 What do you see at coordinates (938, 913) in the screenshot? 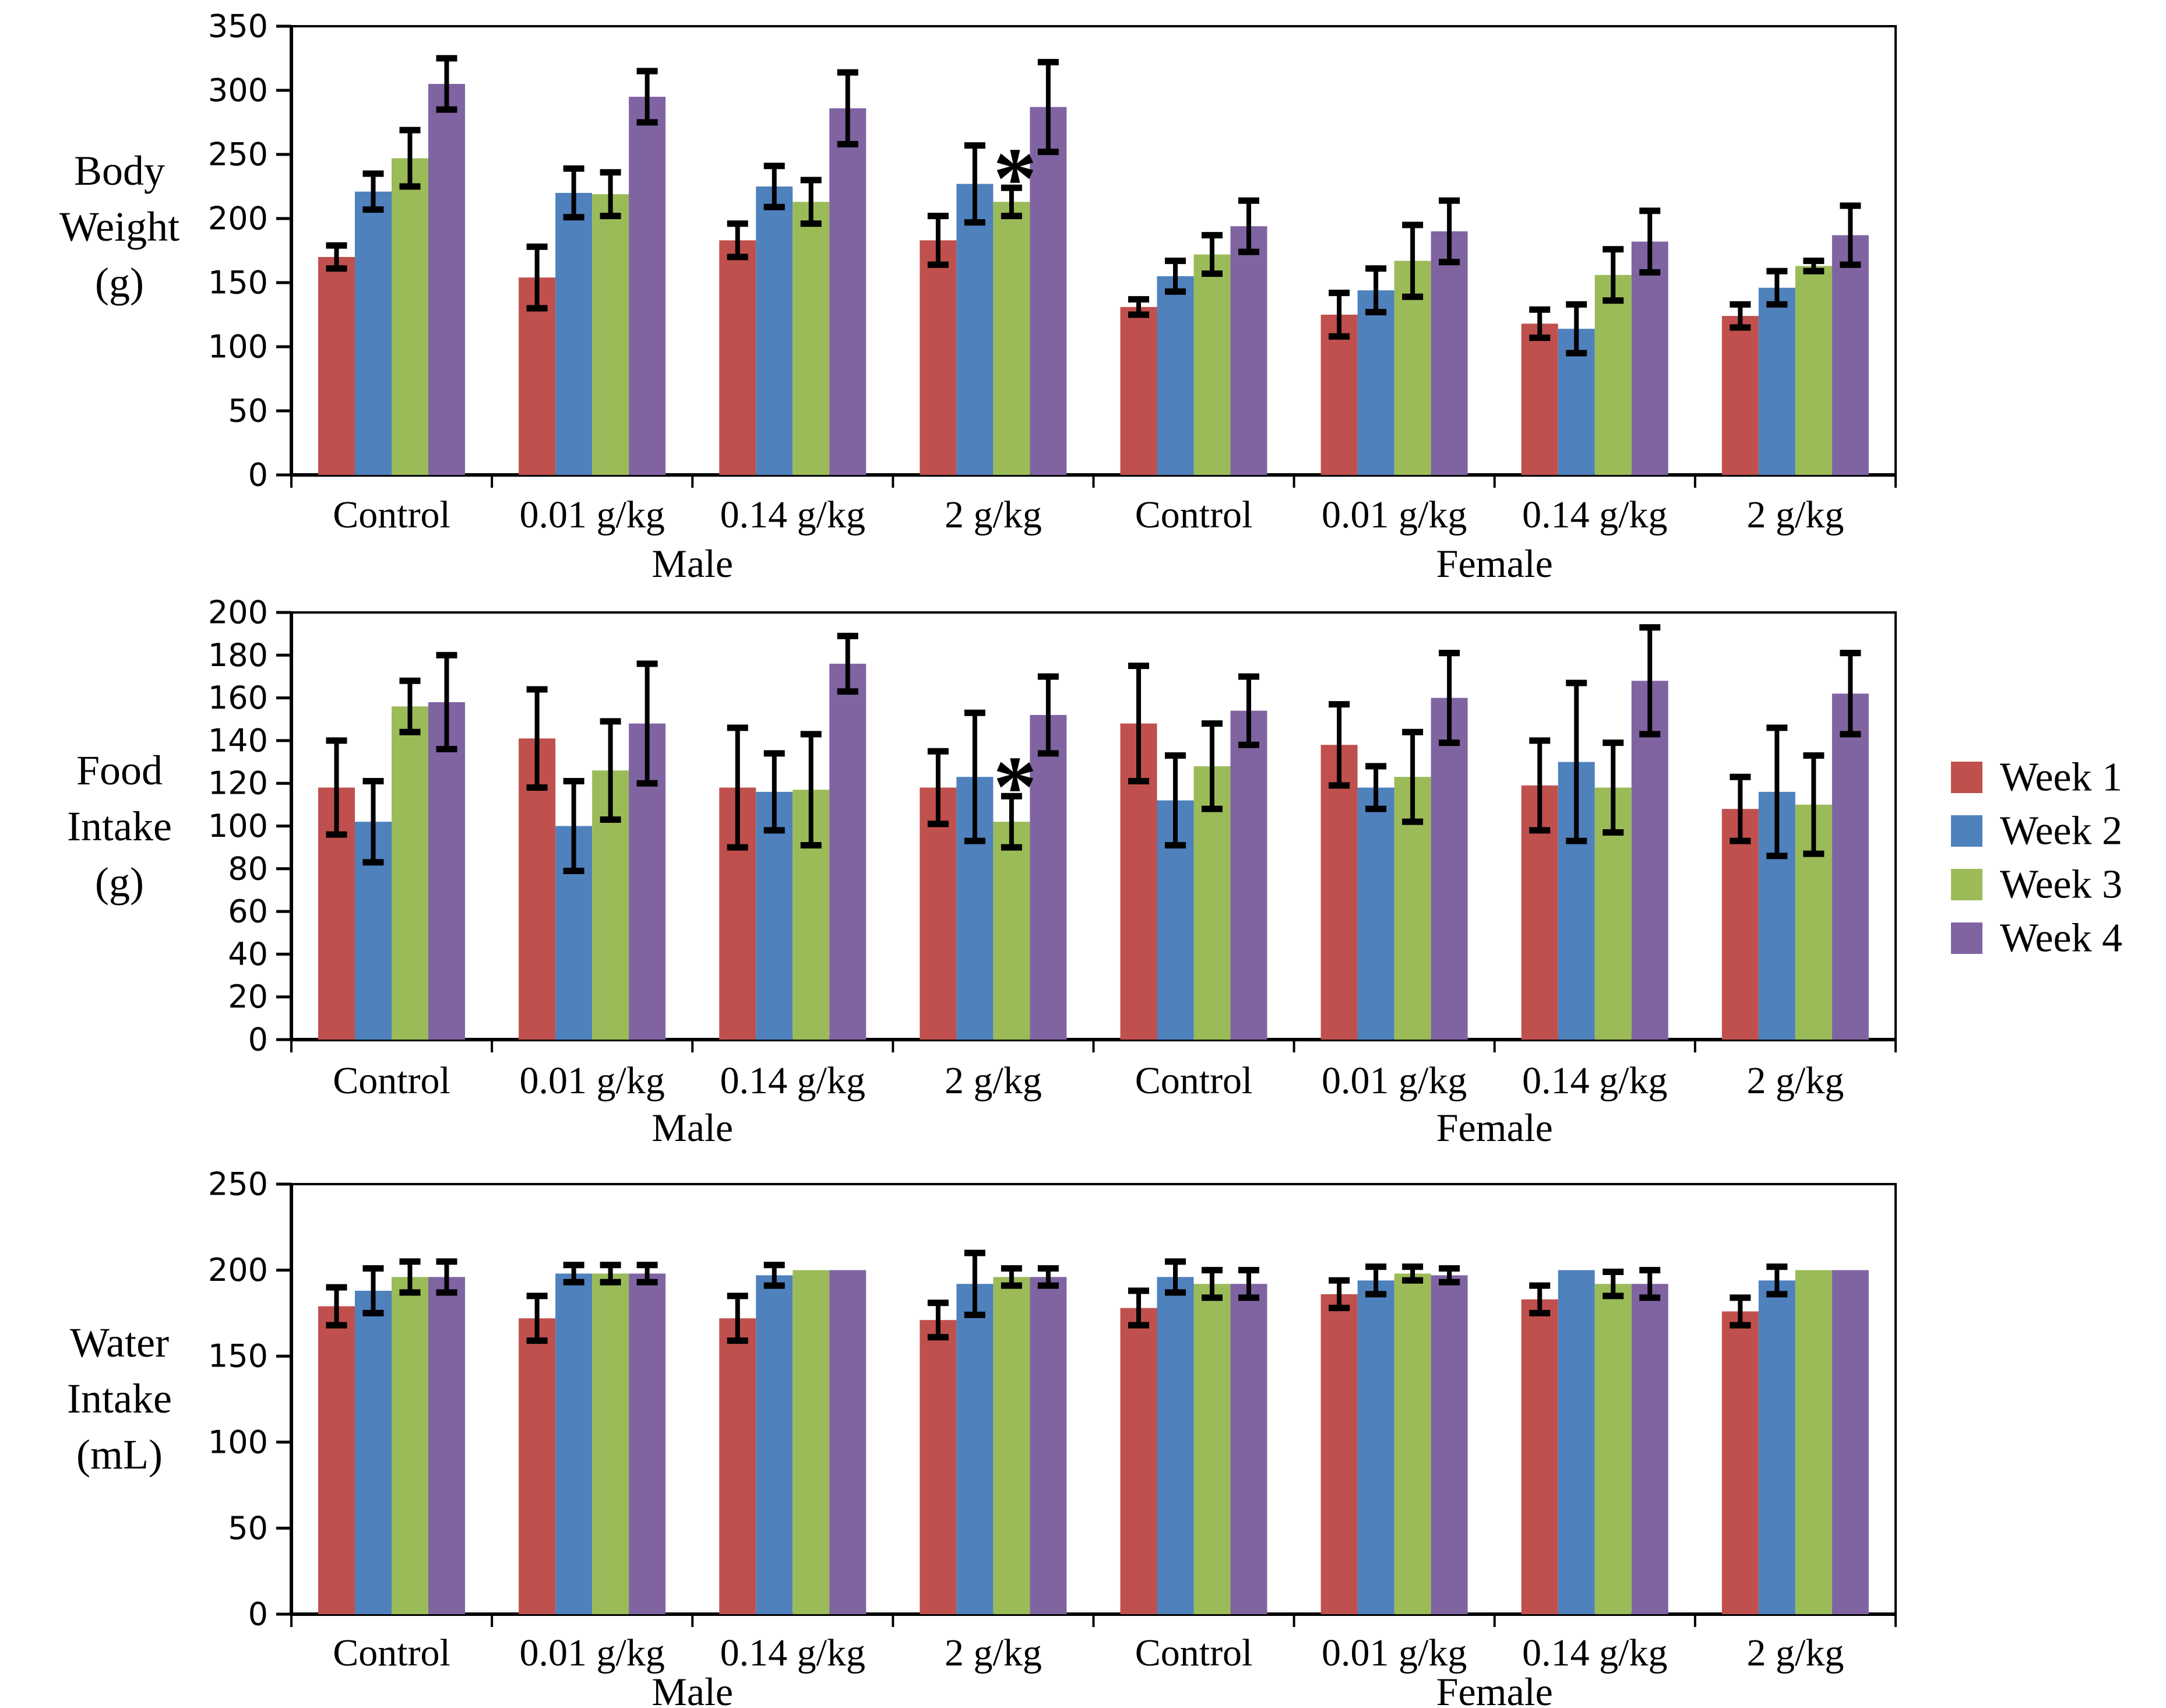
I see `food-intake-bar-week1-g3` at bounding box center [938, 913].